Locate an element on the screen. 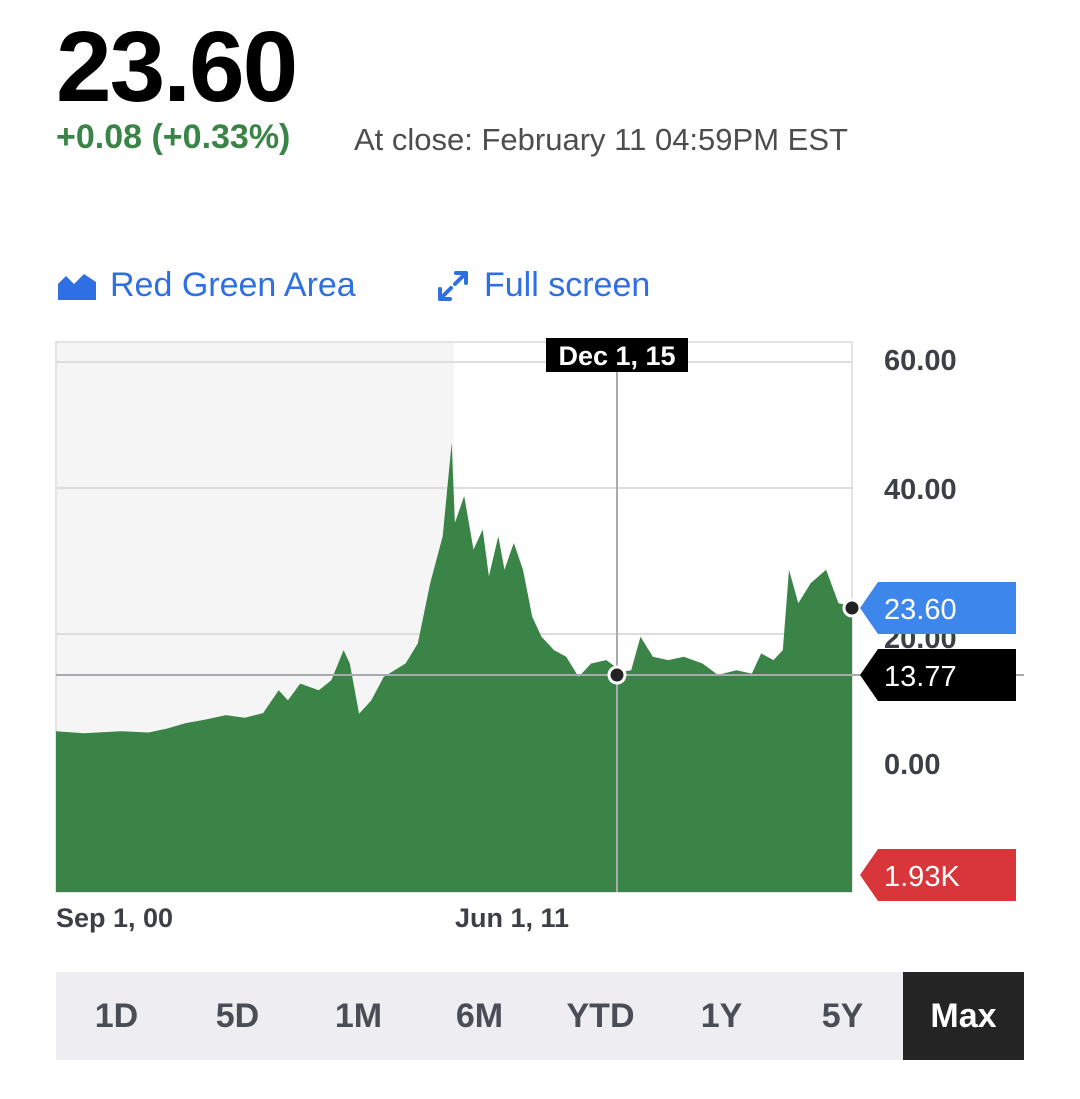 The height and width of the screenshot is (1099, 1080). range-tab-1d: 1D is located at coordinates (116, 1015).